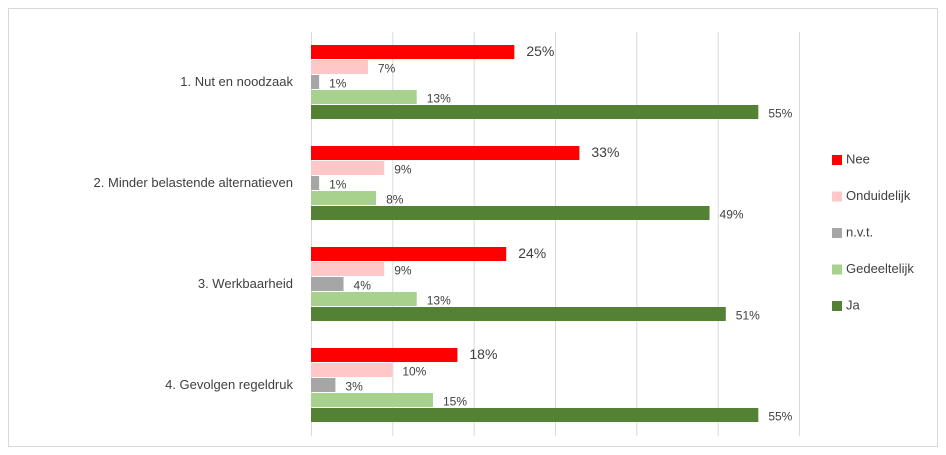  I want to click on value-label: 10%, so click(414, 372).